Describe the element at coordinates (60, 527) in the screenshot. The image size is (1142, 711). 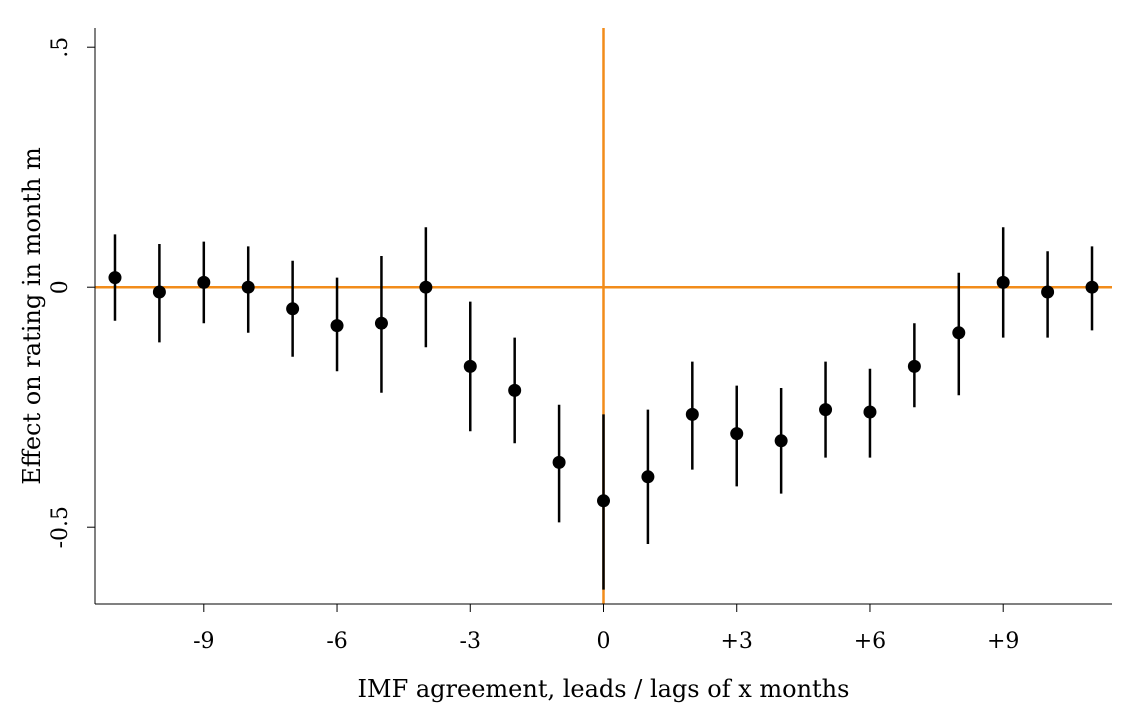
I see `y-tick-label: -0.5` at that location.